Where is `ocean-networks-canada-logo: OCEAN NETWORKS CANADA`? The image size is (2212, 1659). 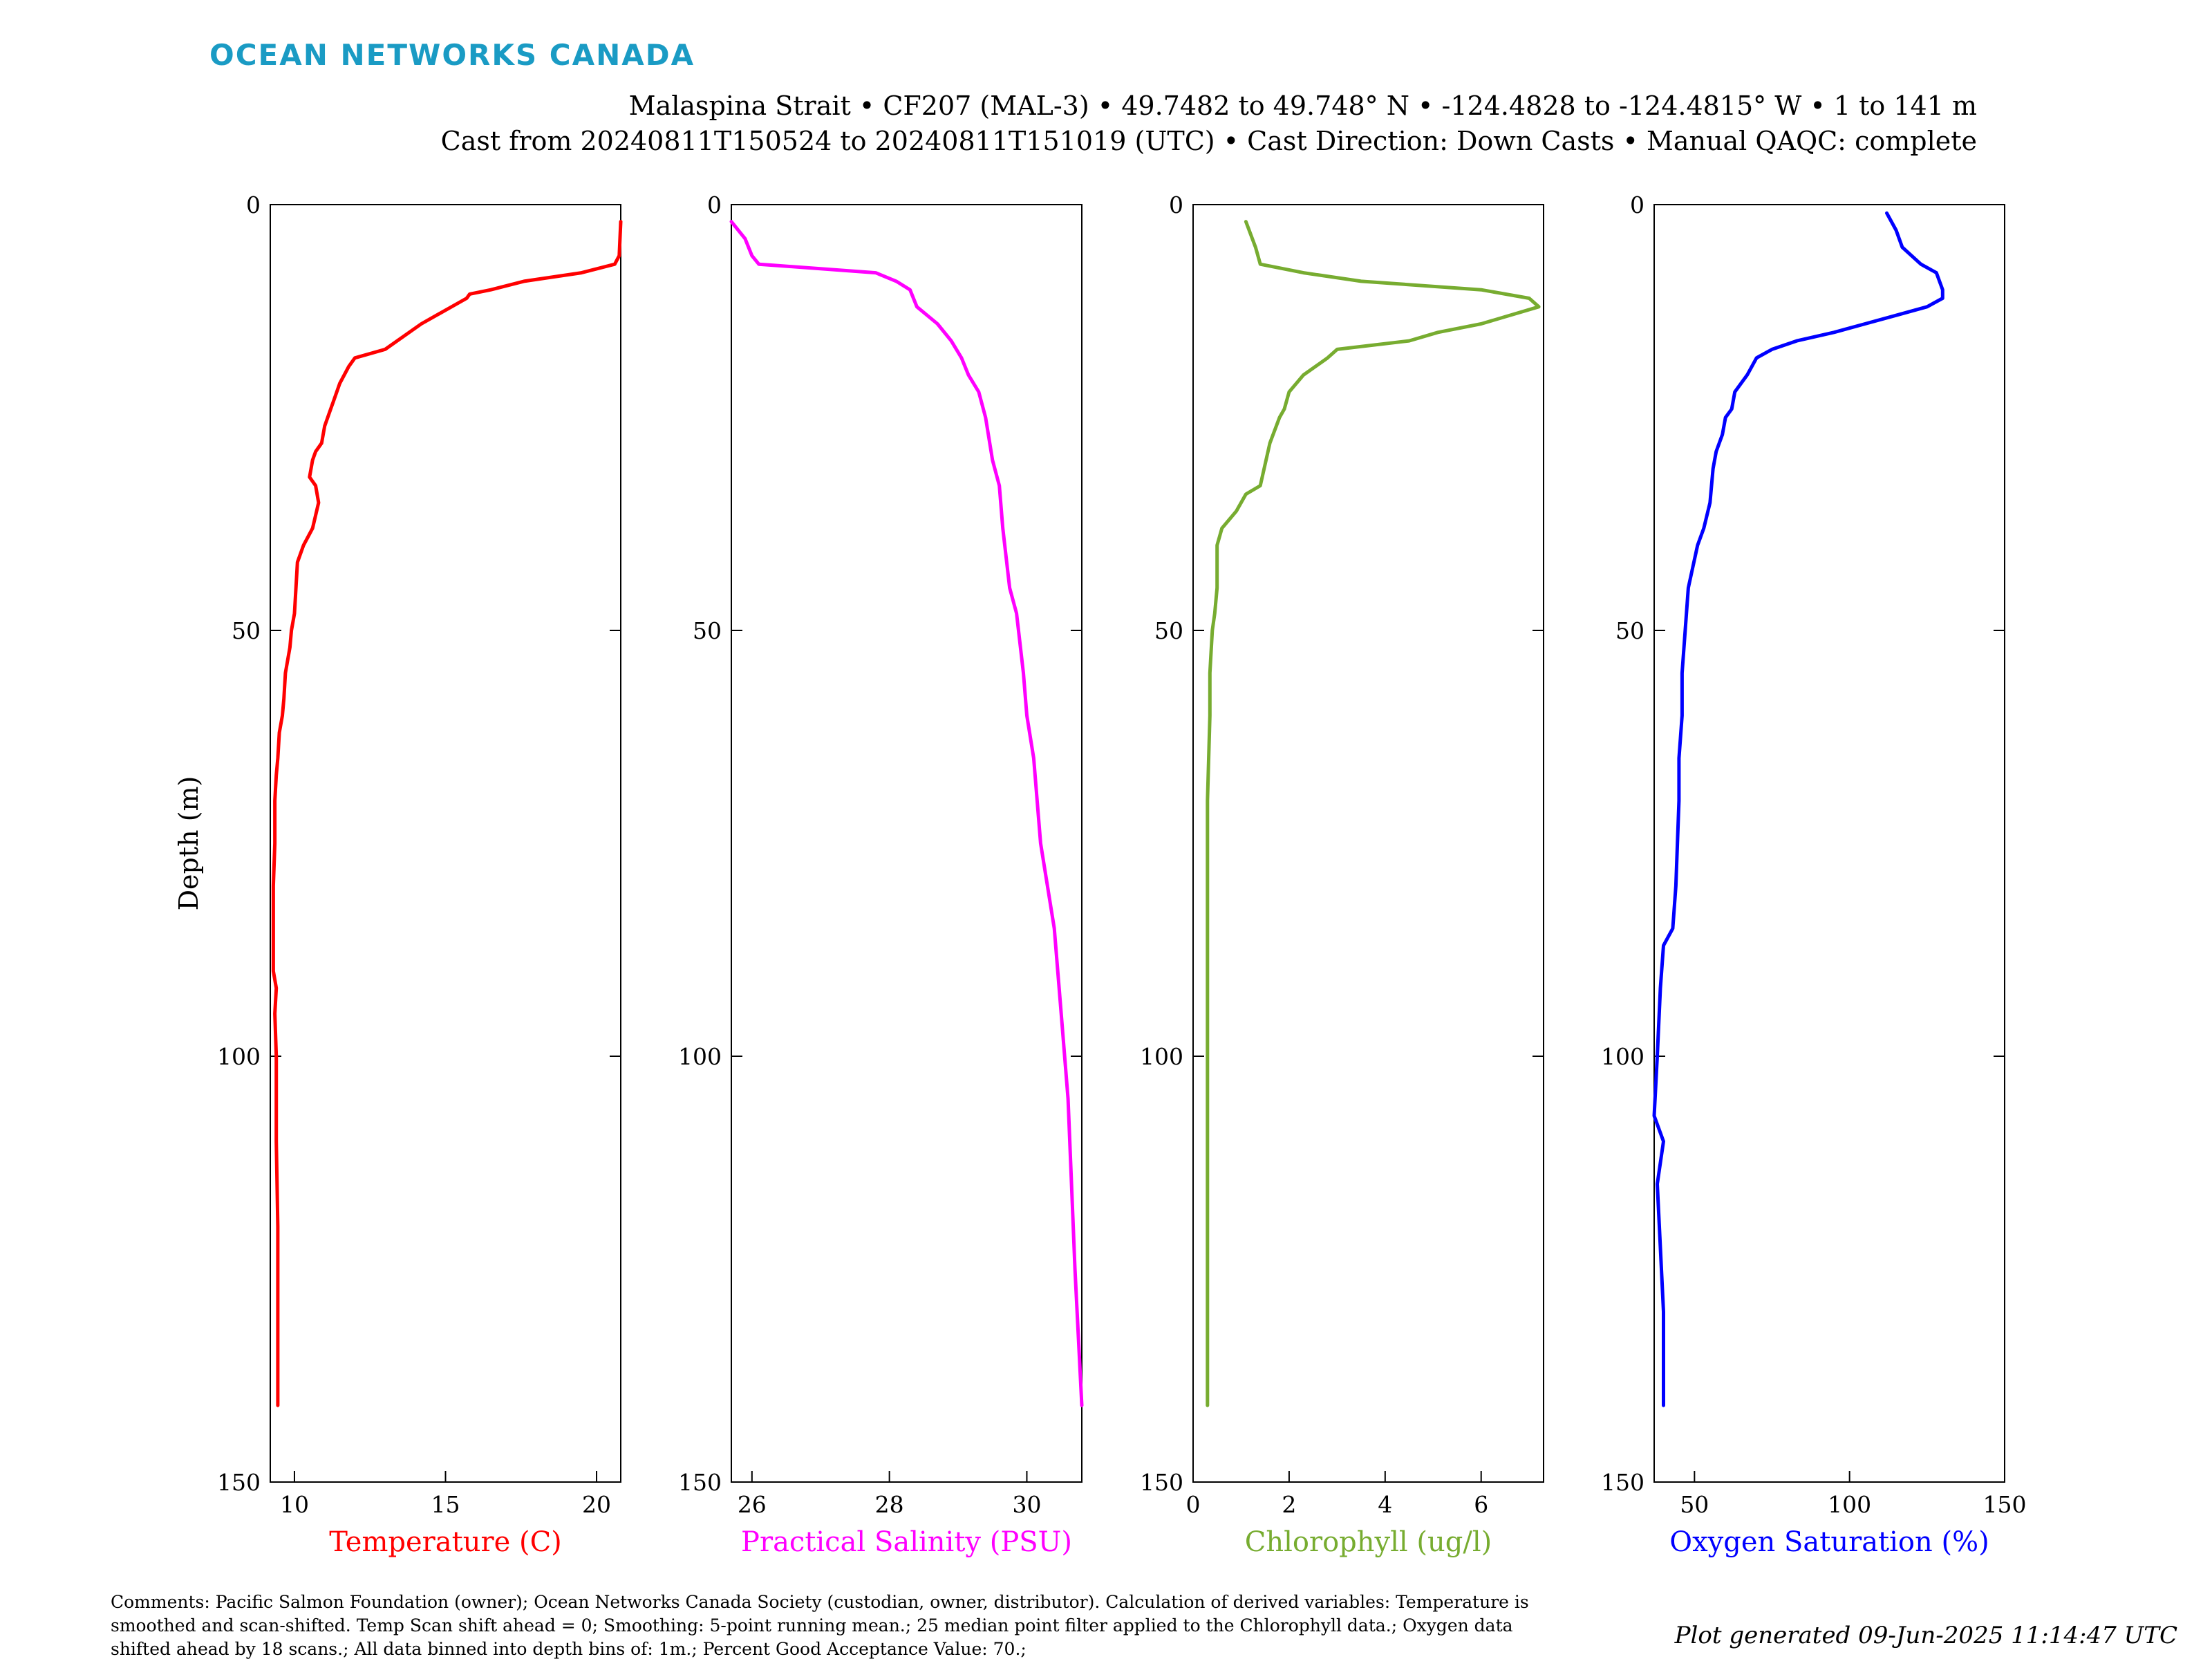 ocean-networks-canada-logo: OCEAN NETWORKS CANADA is located at coordinates (452, 55).